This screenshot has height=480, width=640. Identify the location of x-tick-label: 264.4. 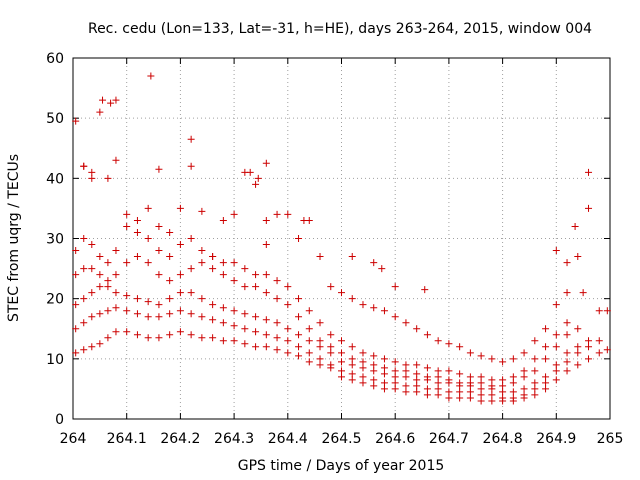
(288, 439).